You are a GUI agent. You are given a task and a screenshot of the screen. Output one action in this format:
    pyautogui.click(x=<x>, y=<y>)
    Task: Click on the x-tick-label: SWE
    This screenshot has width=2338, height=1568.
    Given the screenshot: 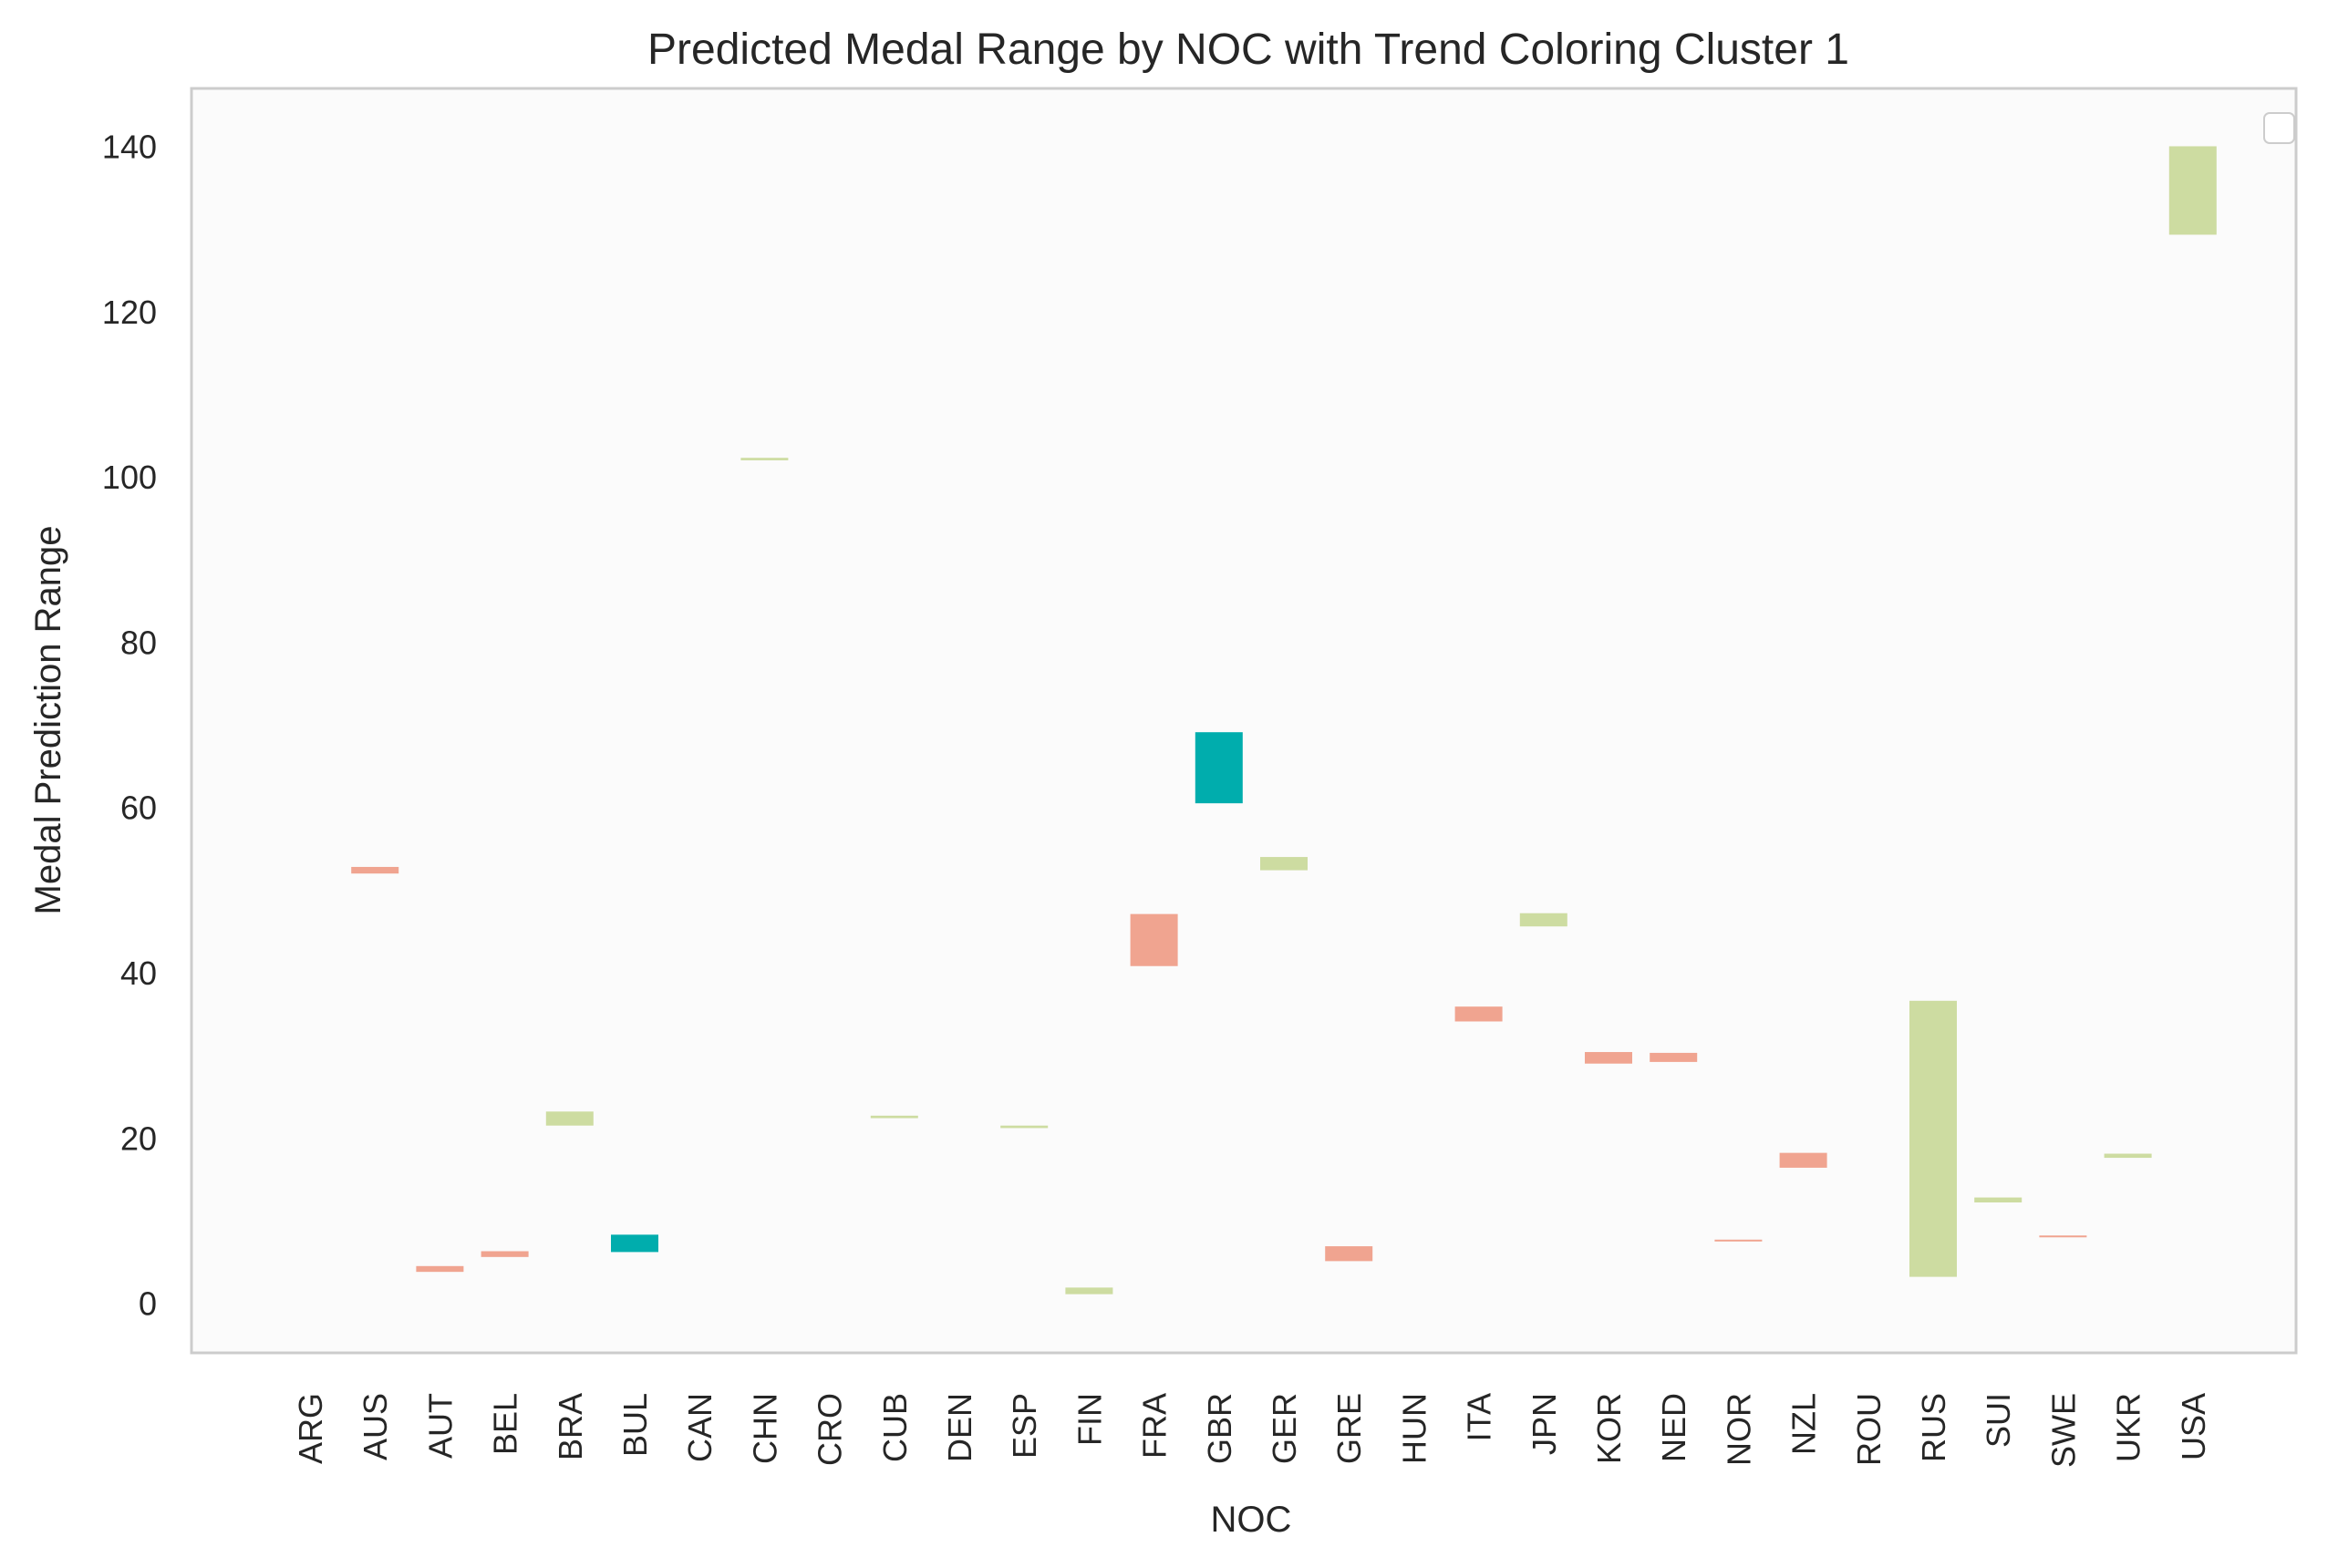 What is the action you would take?
    pyautogui.click(x=2063, y=1430)
    